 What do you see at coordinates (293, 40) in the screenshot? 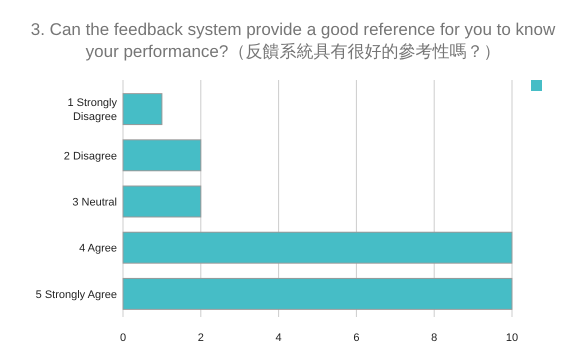
I see `chart-title: 3. Can the feedback system provide a good reference for you to know your performance?（反饋系統具有很好的參考性嗎？）` at bounding box center [293, 40].